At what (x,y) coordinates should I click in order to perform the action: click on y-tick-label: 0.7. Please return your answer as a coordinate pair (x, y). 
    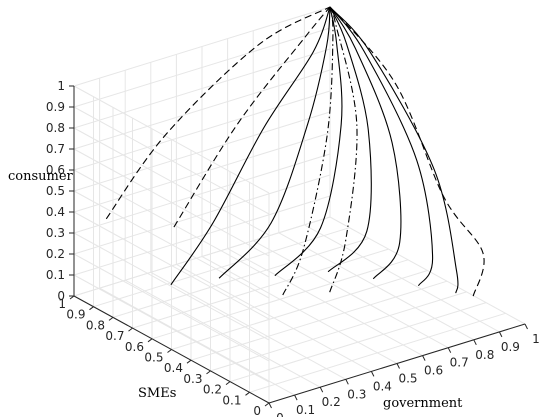
    Looking at the image, I should click on (114, 336).